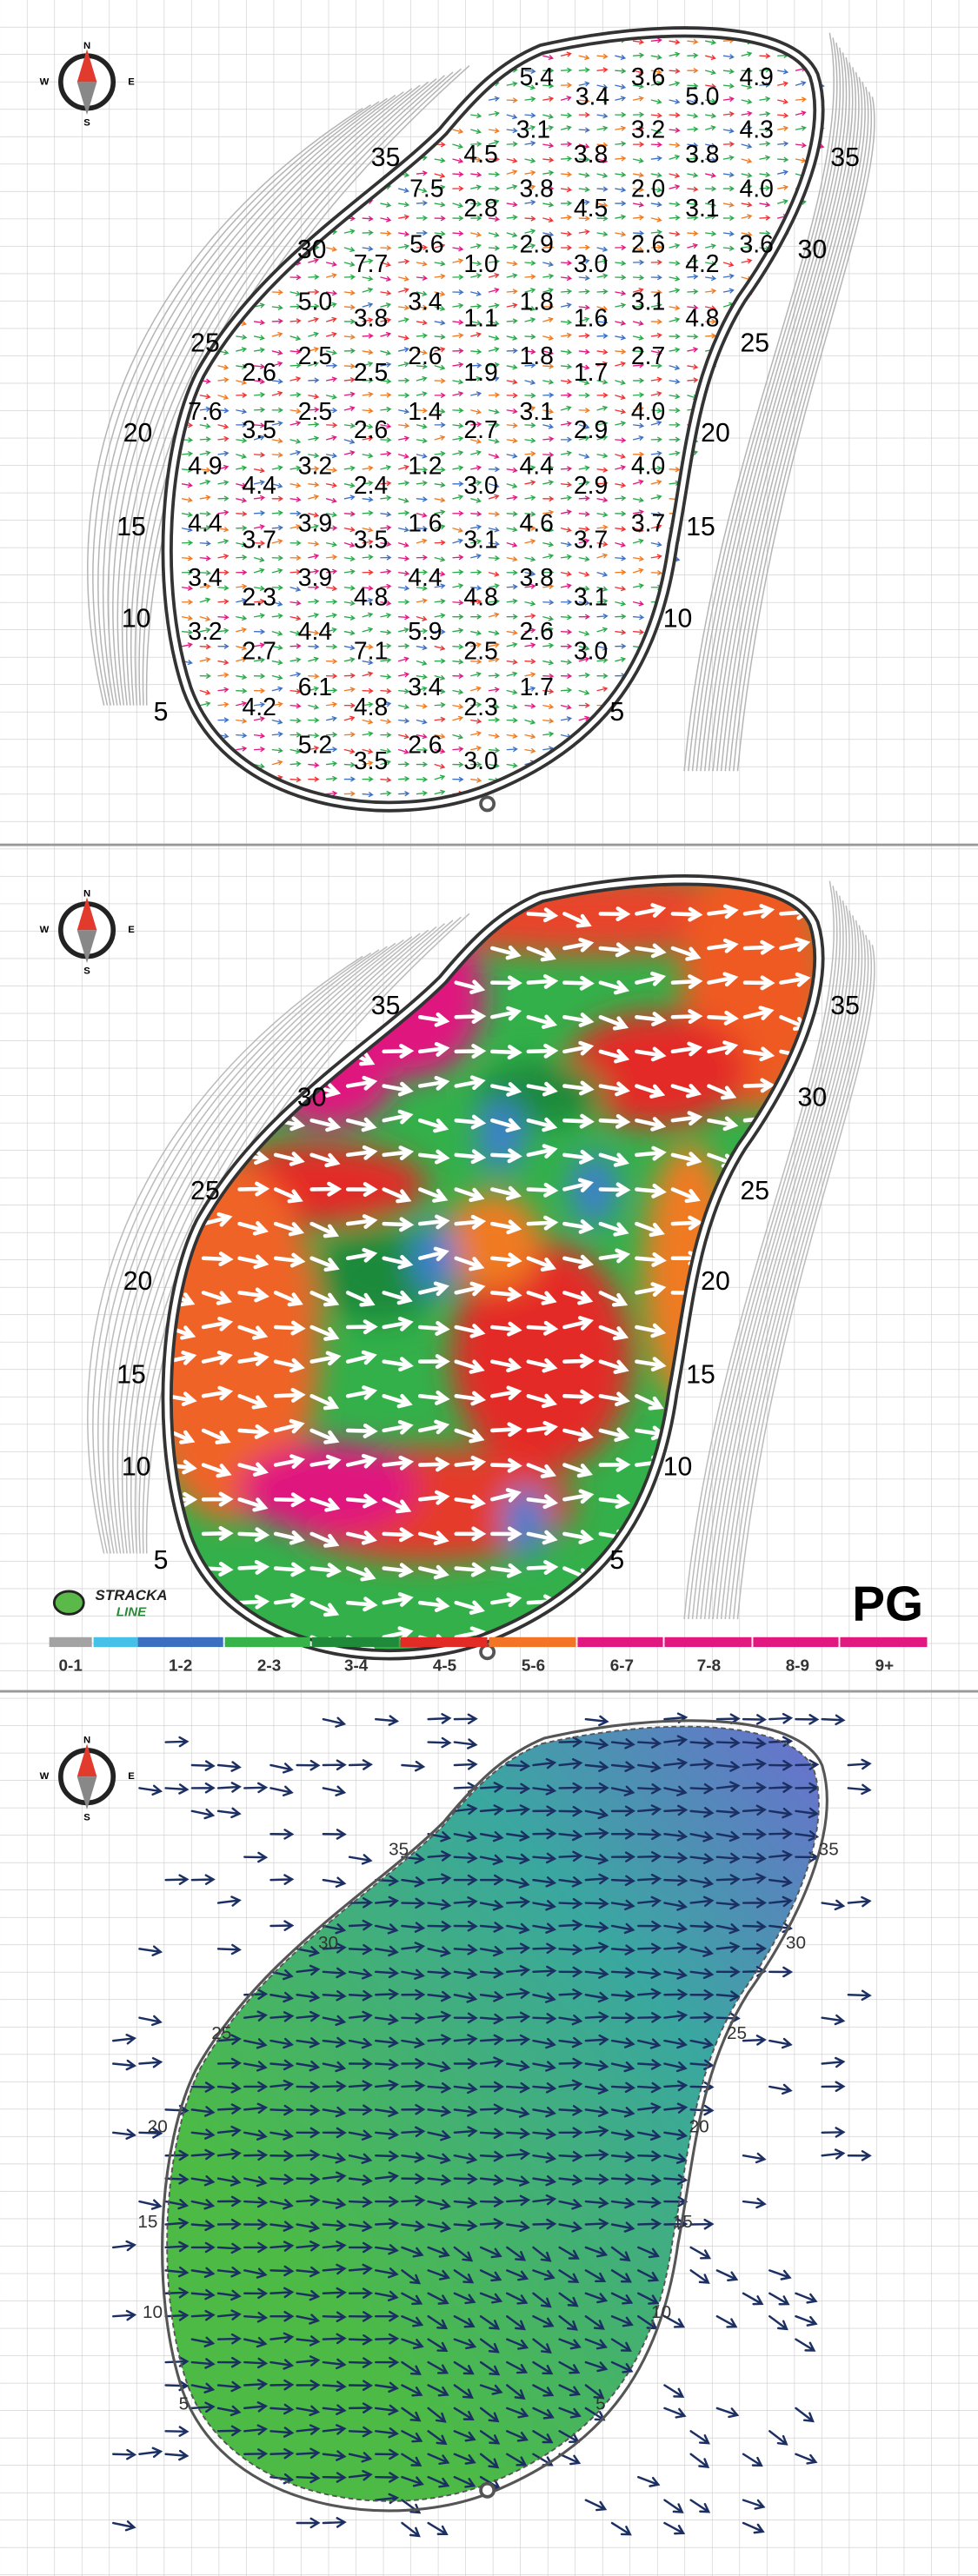  Describe the element at coordinates (492, 1241) in the screenshot. I see `heat-blob` at that location.